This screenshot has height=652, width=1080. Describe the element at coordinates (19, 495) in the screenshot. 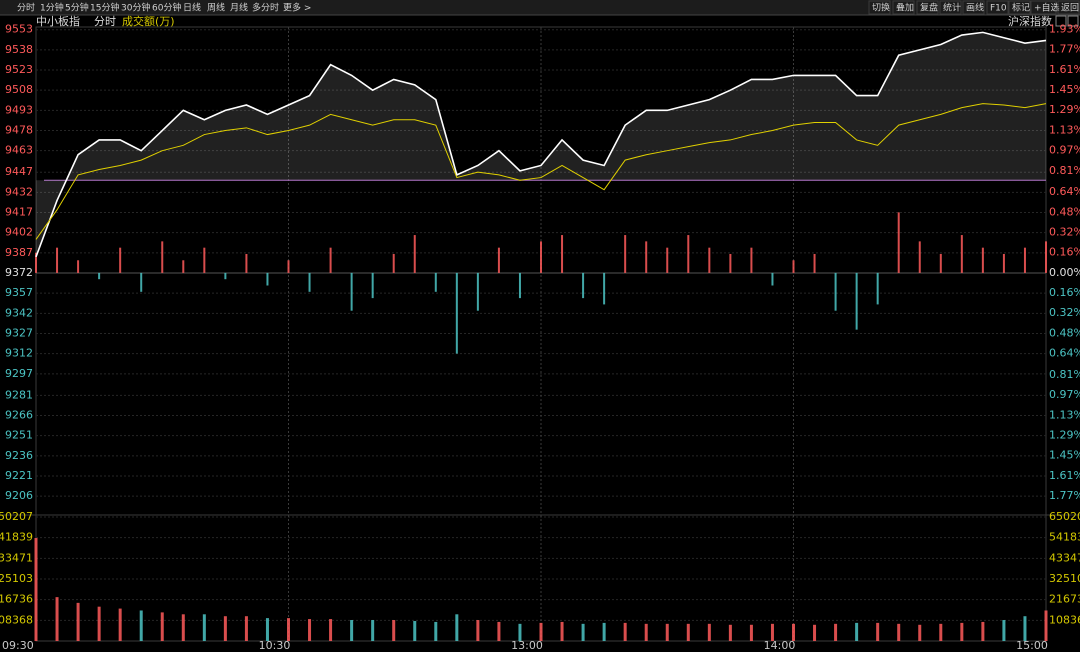

I see `y-tick-label: 9206` at that location.